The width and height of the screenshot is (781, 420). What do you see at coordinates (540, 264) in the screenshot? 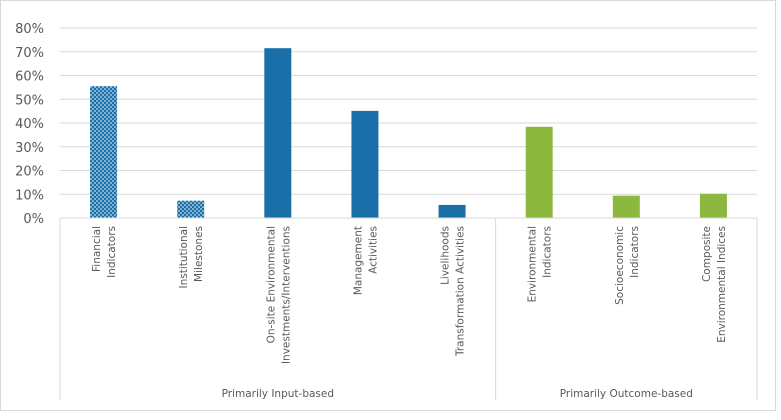
I see `category-label: Environmental Indicators` at bounding box center [540, 264].